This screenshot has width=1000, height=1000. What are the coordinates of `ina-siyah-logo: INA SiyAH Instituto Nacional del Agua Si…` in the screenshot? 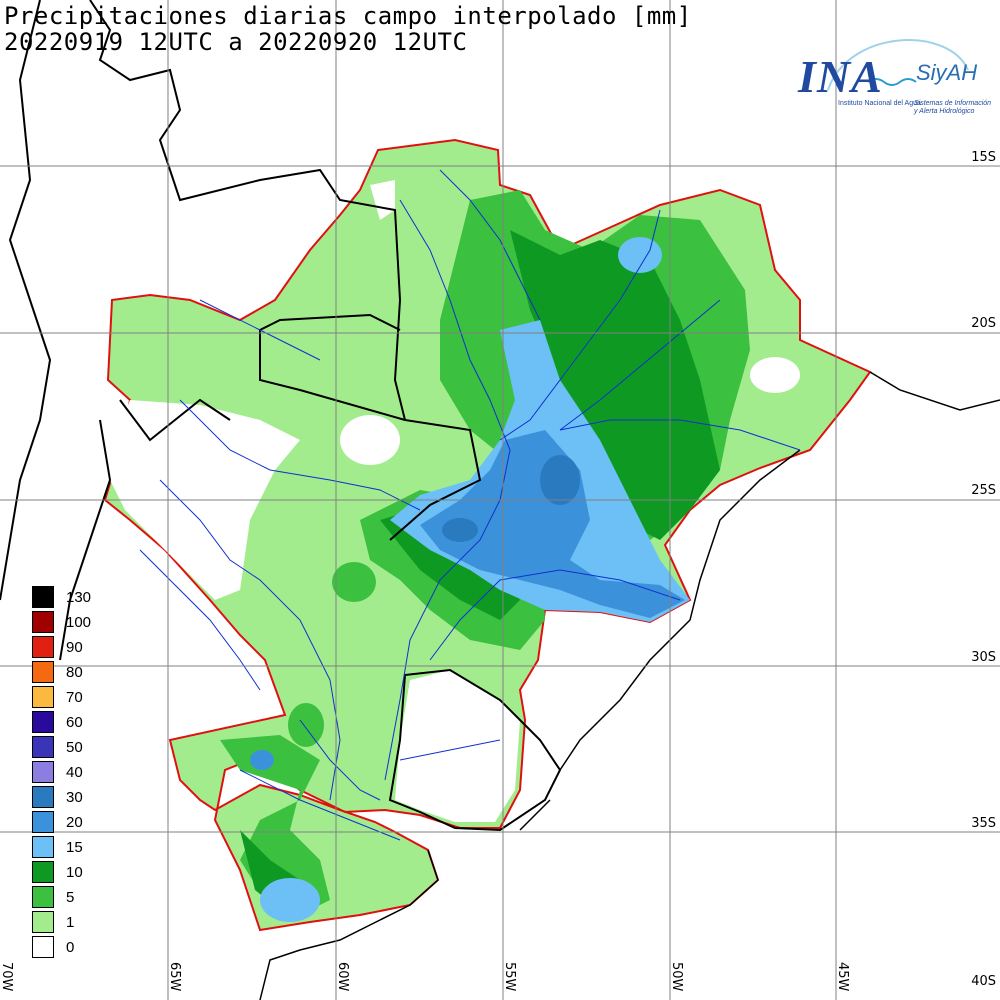 It's located at (896, 80).